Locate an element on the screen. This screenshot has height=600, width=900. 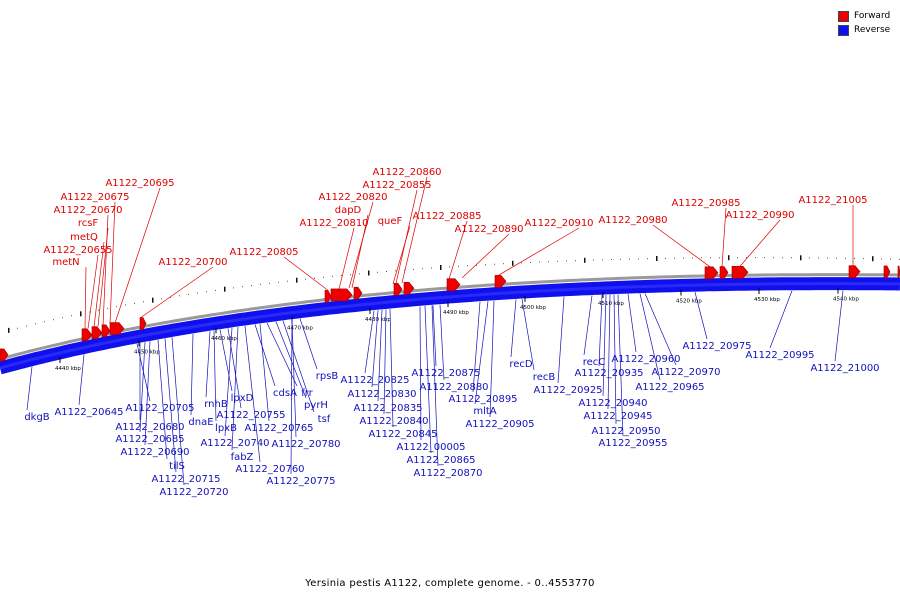
reverse-gene-label: pyrH is located at coordinates (316, 405).